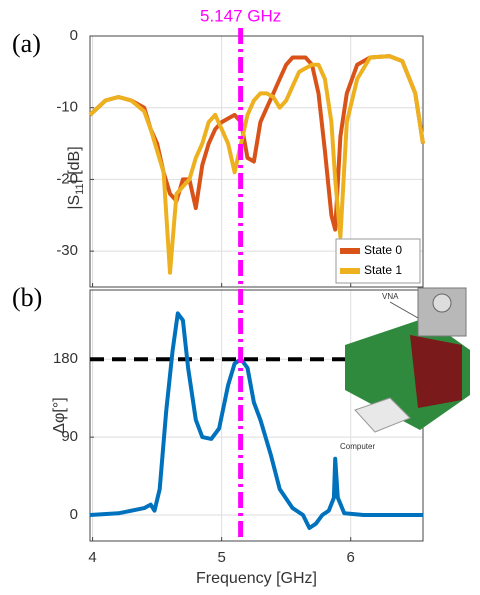 This screenshot has width=480, height=595. I want to click on connector, so click(442, 303).